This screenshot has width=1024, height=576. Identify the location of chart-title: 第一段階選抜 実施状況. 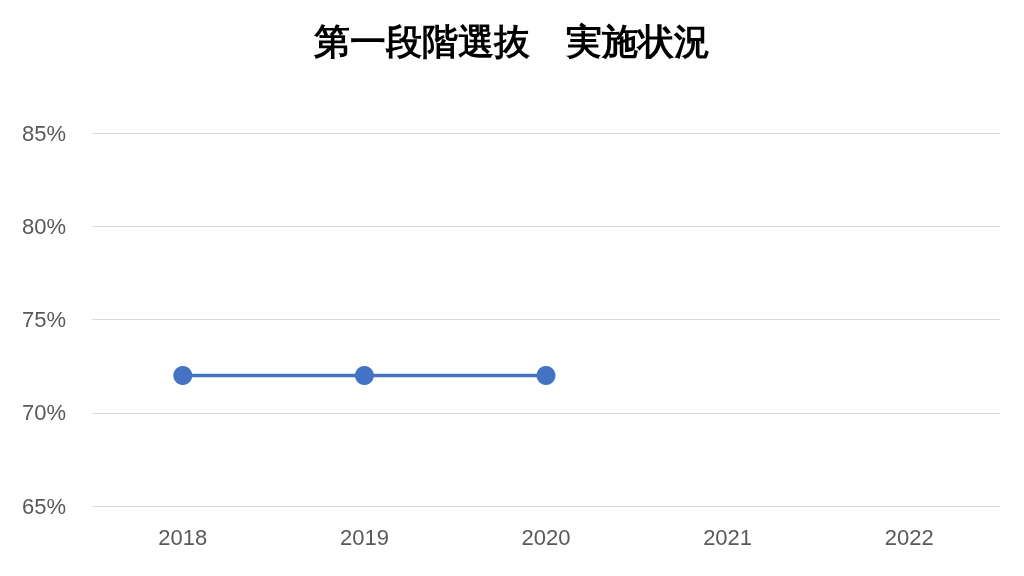
(511, 41).